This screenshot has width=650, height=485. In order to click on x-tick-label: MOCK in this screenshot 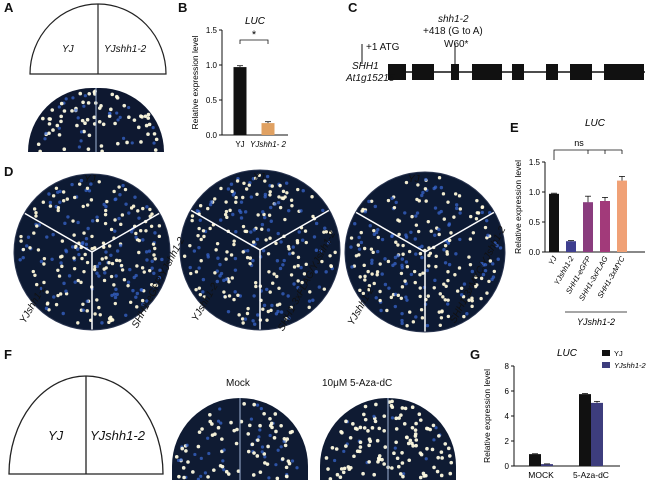, I will do `click(541, 475)`.